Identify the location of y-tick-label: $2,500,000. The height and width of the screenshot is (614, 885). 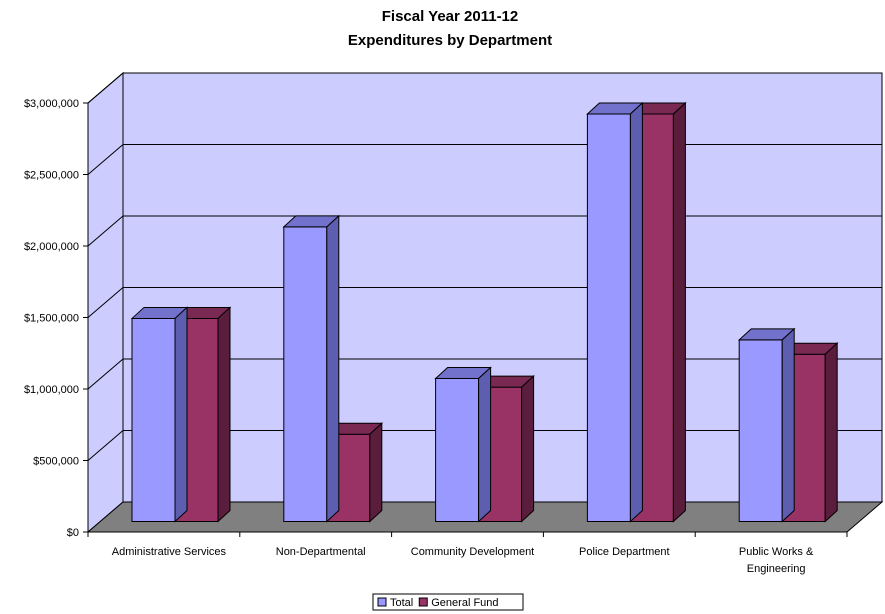
(51, 176).